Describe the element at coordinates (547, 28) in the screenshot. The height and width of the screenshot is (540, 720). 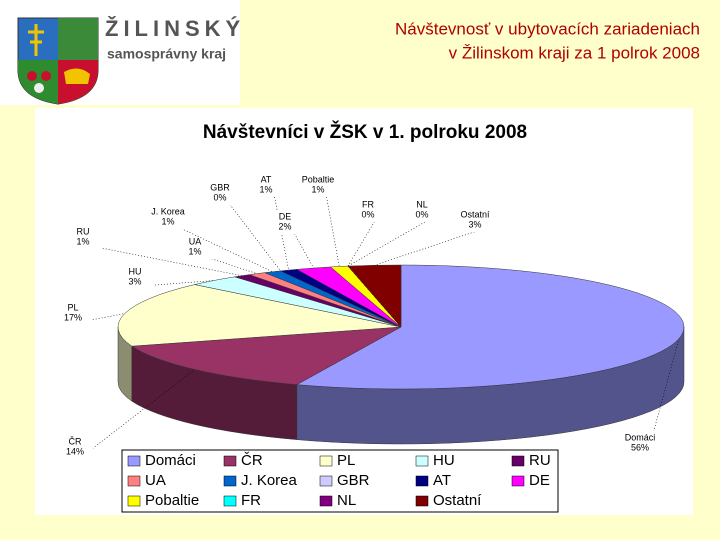
I see `slide-title: Návštevnosť v ubytovacích zariadeniach` at that location.